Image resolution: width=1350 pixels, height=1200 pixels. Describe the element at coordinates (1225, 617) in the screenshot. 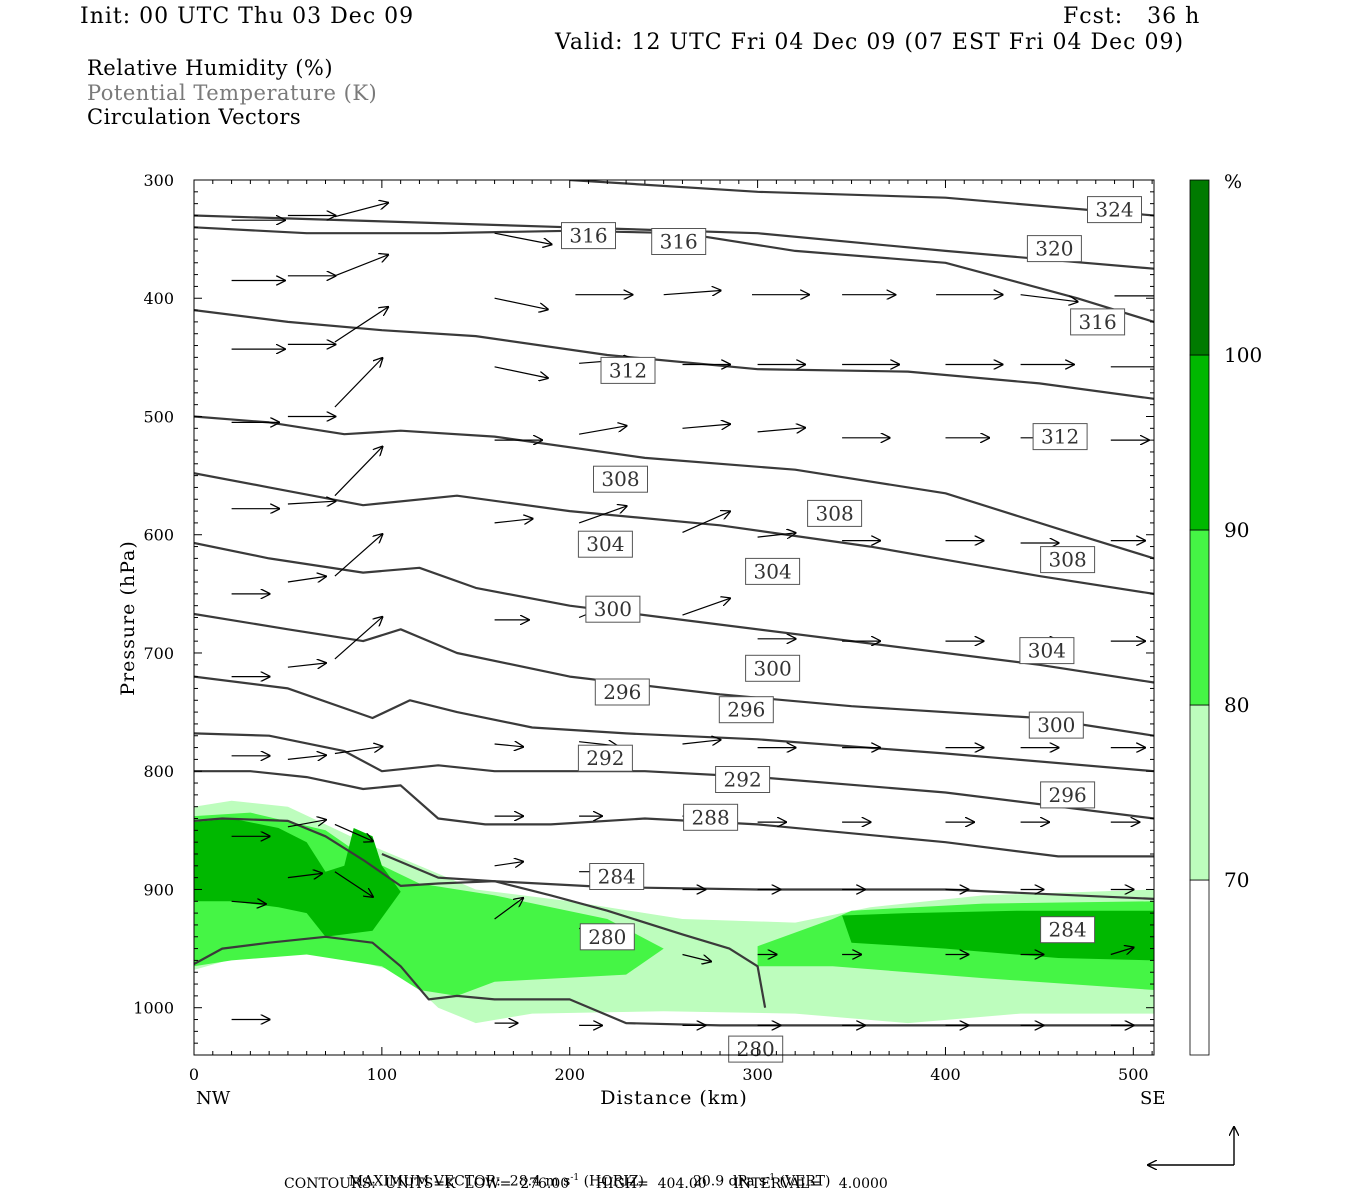

I see `colorbar: 70 80 90 100` at that location.